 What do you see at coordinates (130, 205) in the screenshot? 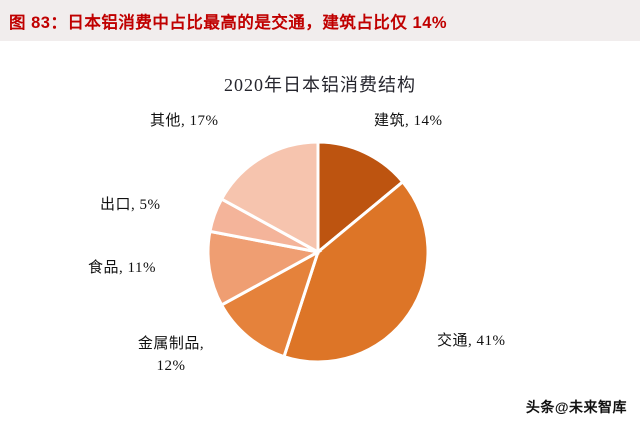
I see `pie-label-export: 出口, 5%` at bounding box center [130, 205].